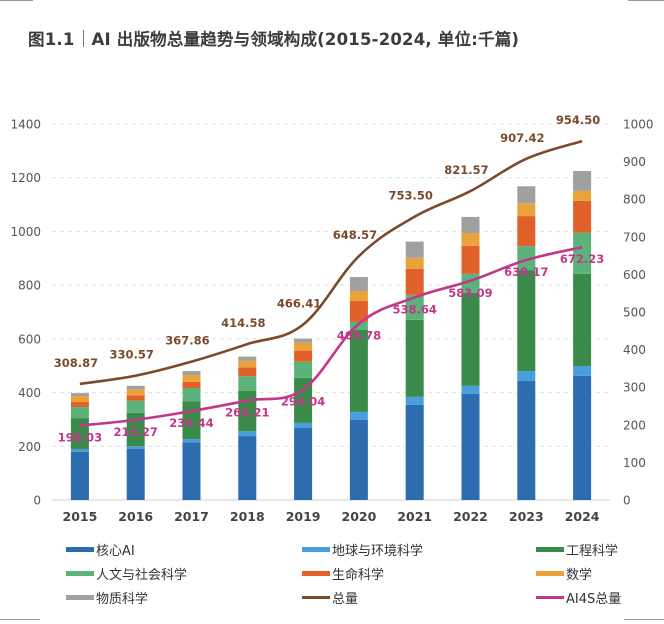  Describe the element at coordinates (550, 597) in the screenshot. I see `legend-line-swatch` at that location.